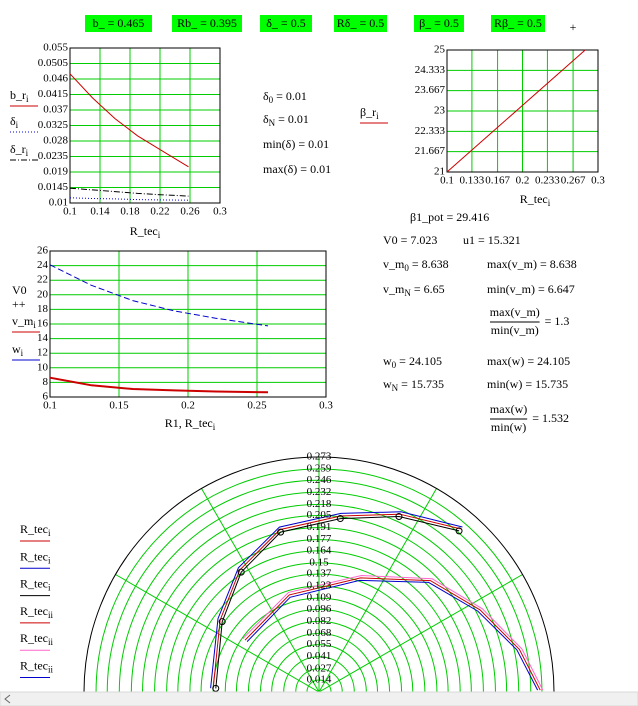 The height and width of the screenshot is (706, 638). I want to click on r-tick-label: 0.096, so click(319, 609).